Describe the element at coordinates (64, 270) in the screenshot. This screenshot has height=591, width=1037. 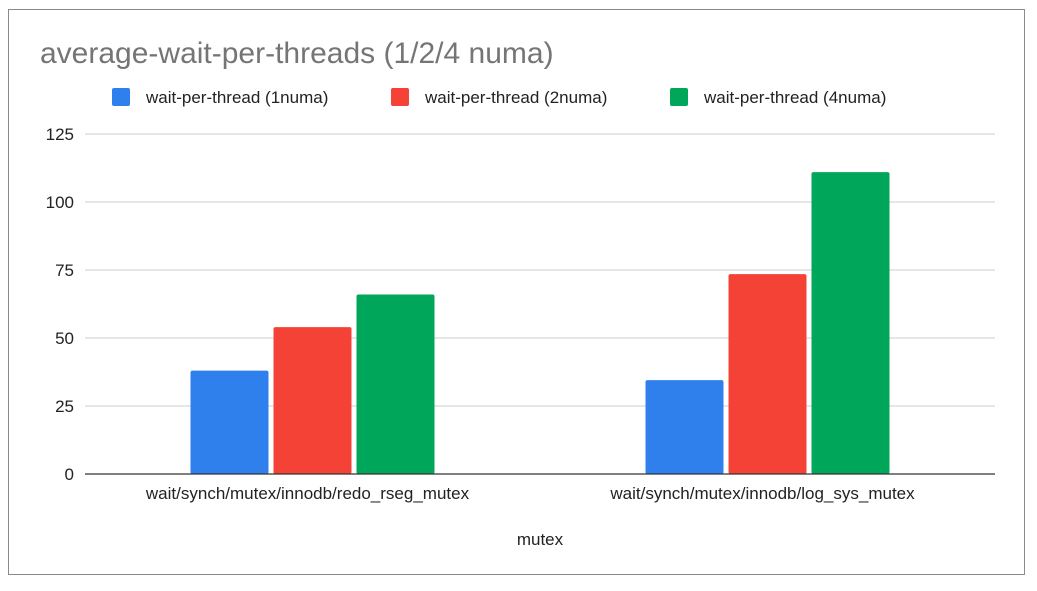
I see `y-tick-label: 75` at that location.